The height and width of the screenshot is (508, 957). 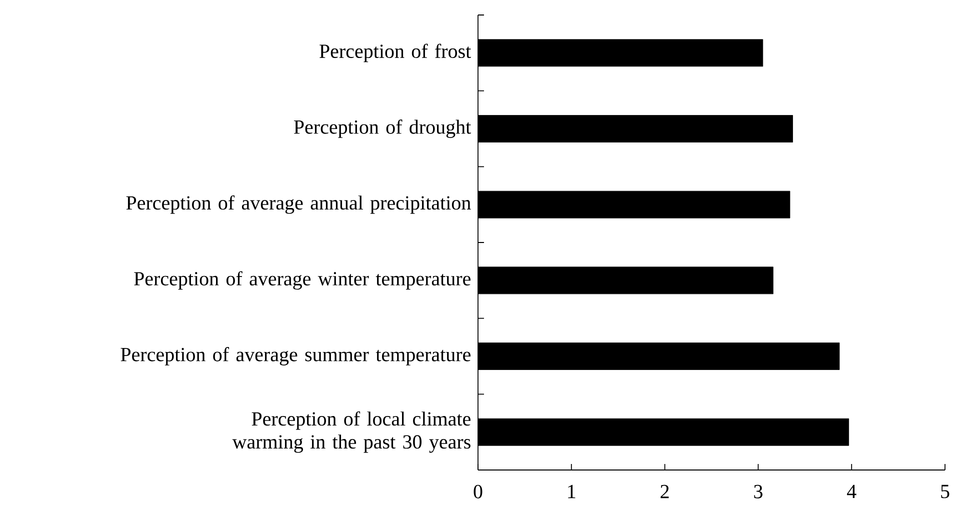 I want to click on x-tick-label: 0, so click(x=478, y=491).